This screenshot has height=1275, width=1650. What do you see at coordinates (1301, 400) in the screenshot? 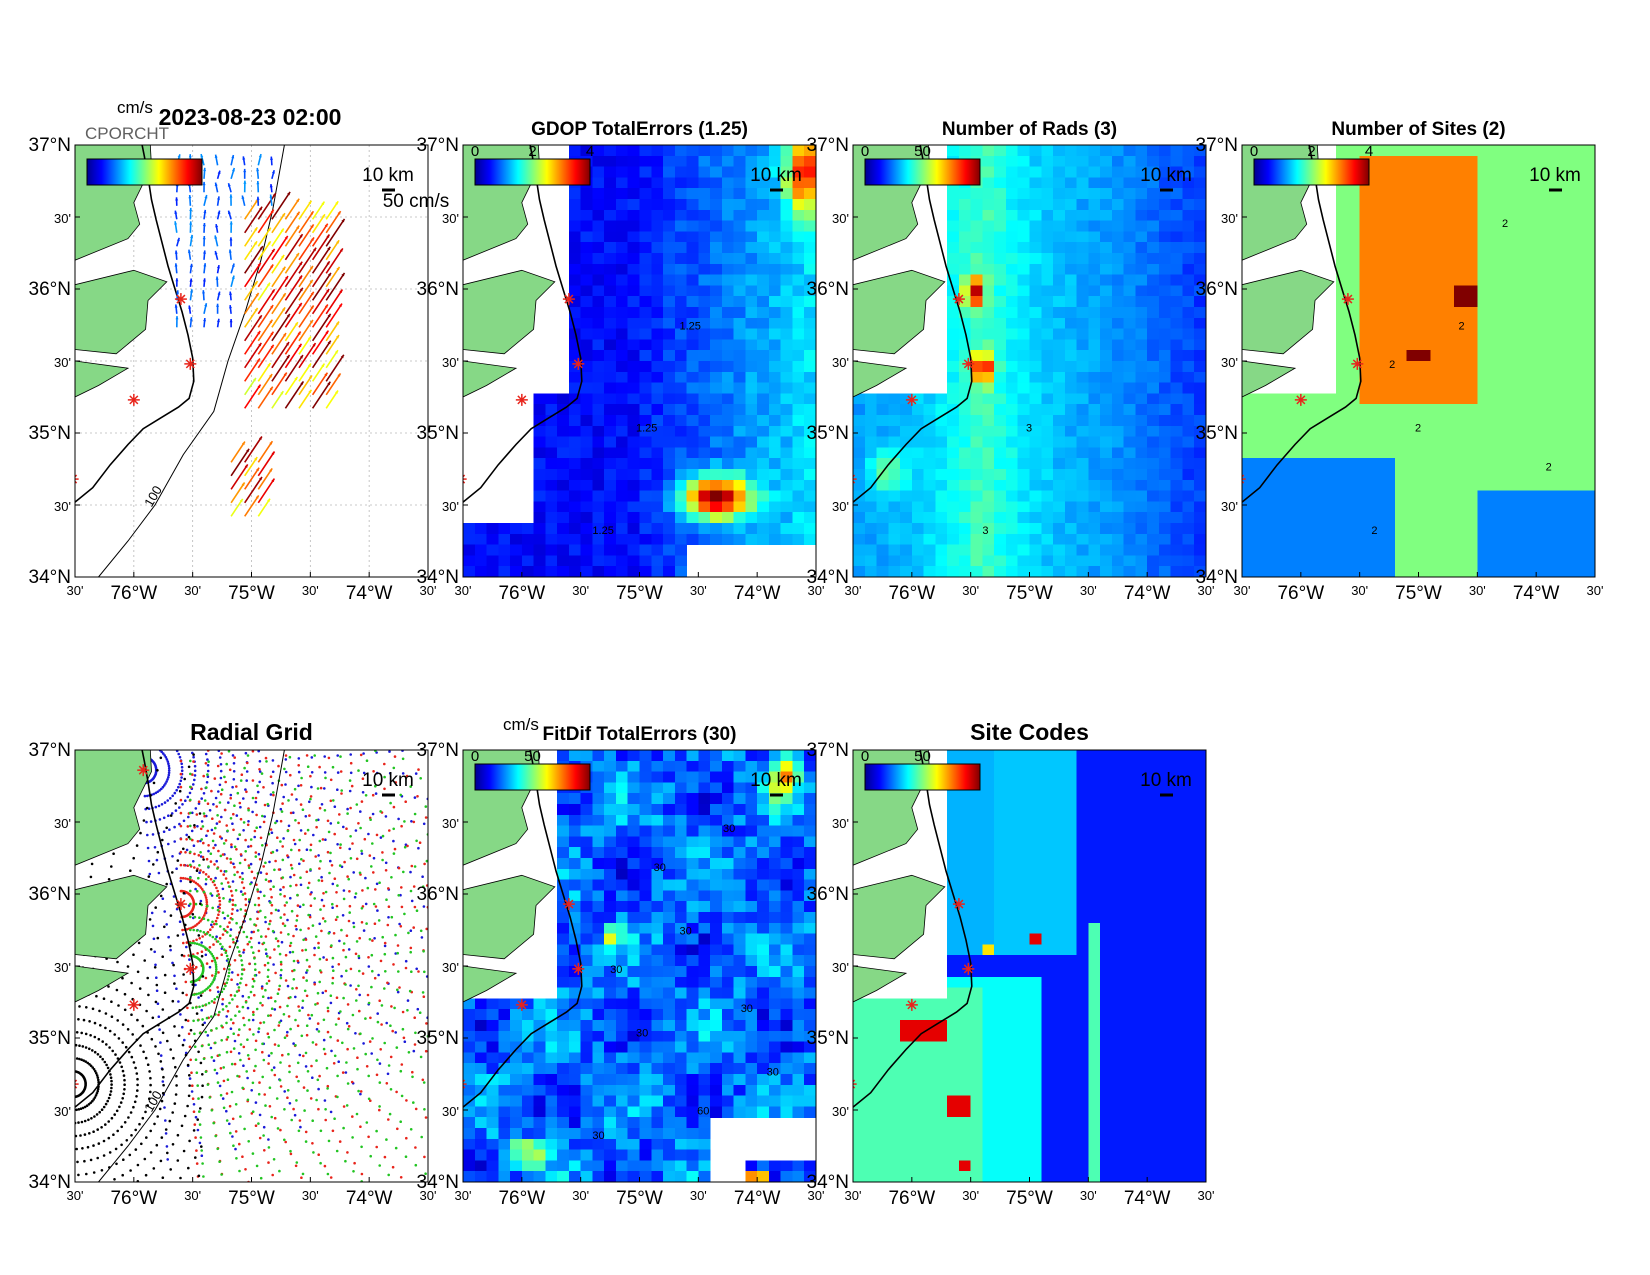
I see `radar-site-stroke` at bounding box center [1301, 400].